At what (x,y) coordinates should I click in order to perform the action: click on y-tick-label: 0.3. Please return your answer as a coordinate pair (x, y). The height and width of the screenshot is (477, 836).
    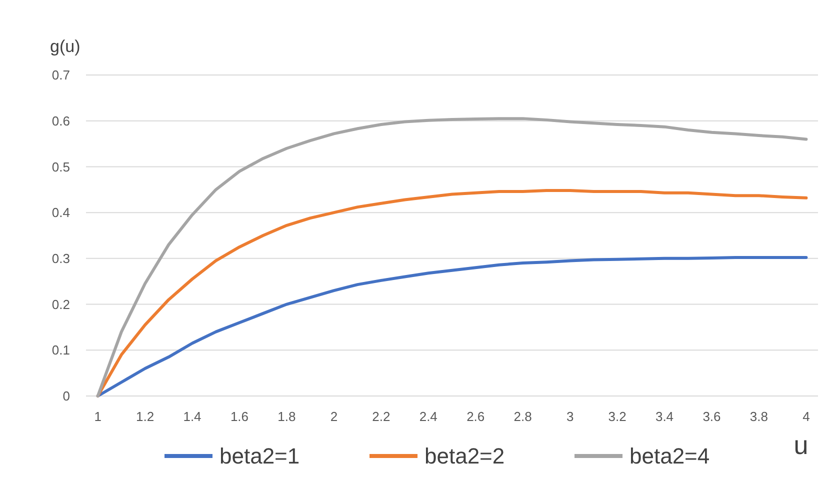
    Looking at the image, I should click on (61, 258).